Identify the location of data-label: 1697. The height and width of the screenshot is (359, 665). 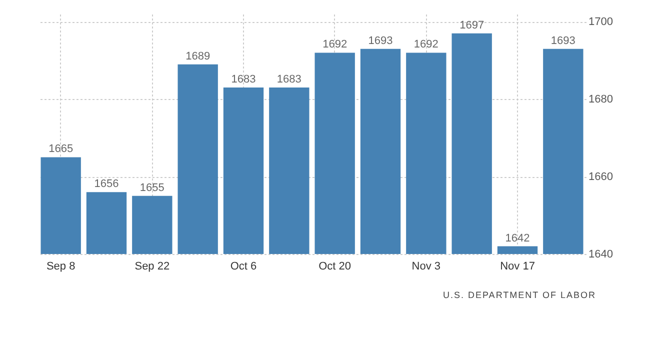
(472, 25).